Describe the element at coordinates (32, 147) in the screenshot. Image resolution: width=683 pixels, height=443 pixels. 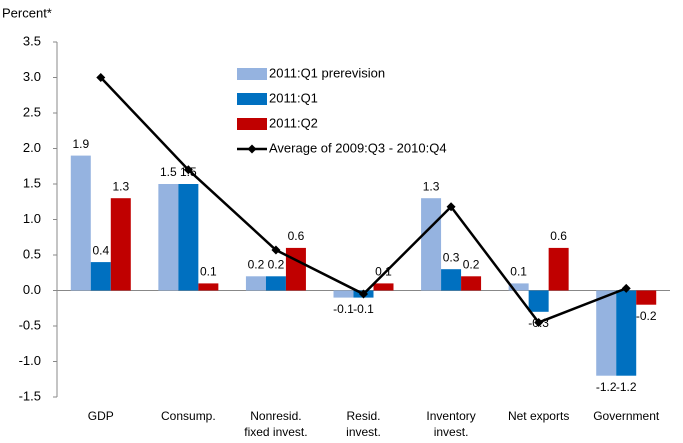
I see `y-tick-label: 2.0` at that location.